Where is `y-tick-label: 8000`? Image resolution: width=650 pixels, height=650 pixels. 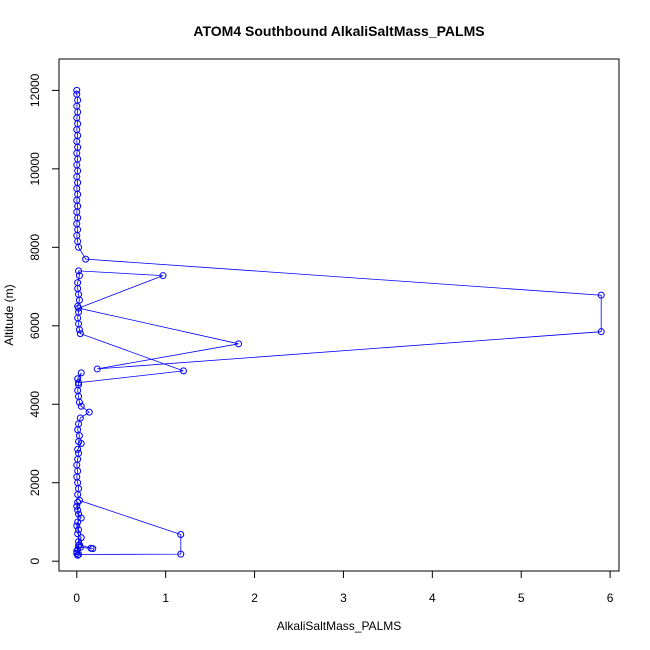
y-tick-label: 8000 is located at coordinates (35, 247).